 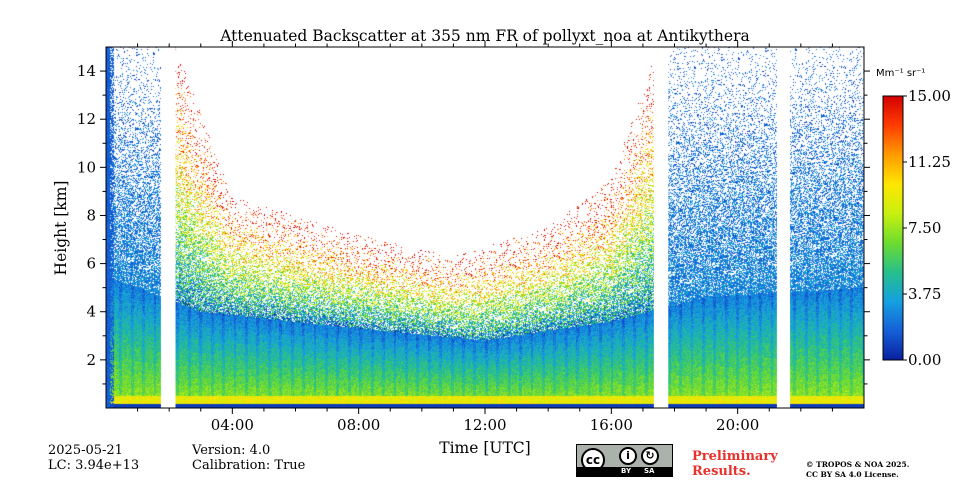 I want to click on y-tick-label-6: 14, so click(x=86, y=71).